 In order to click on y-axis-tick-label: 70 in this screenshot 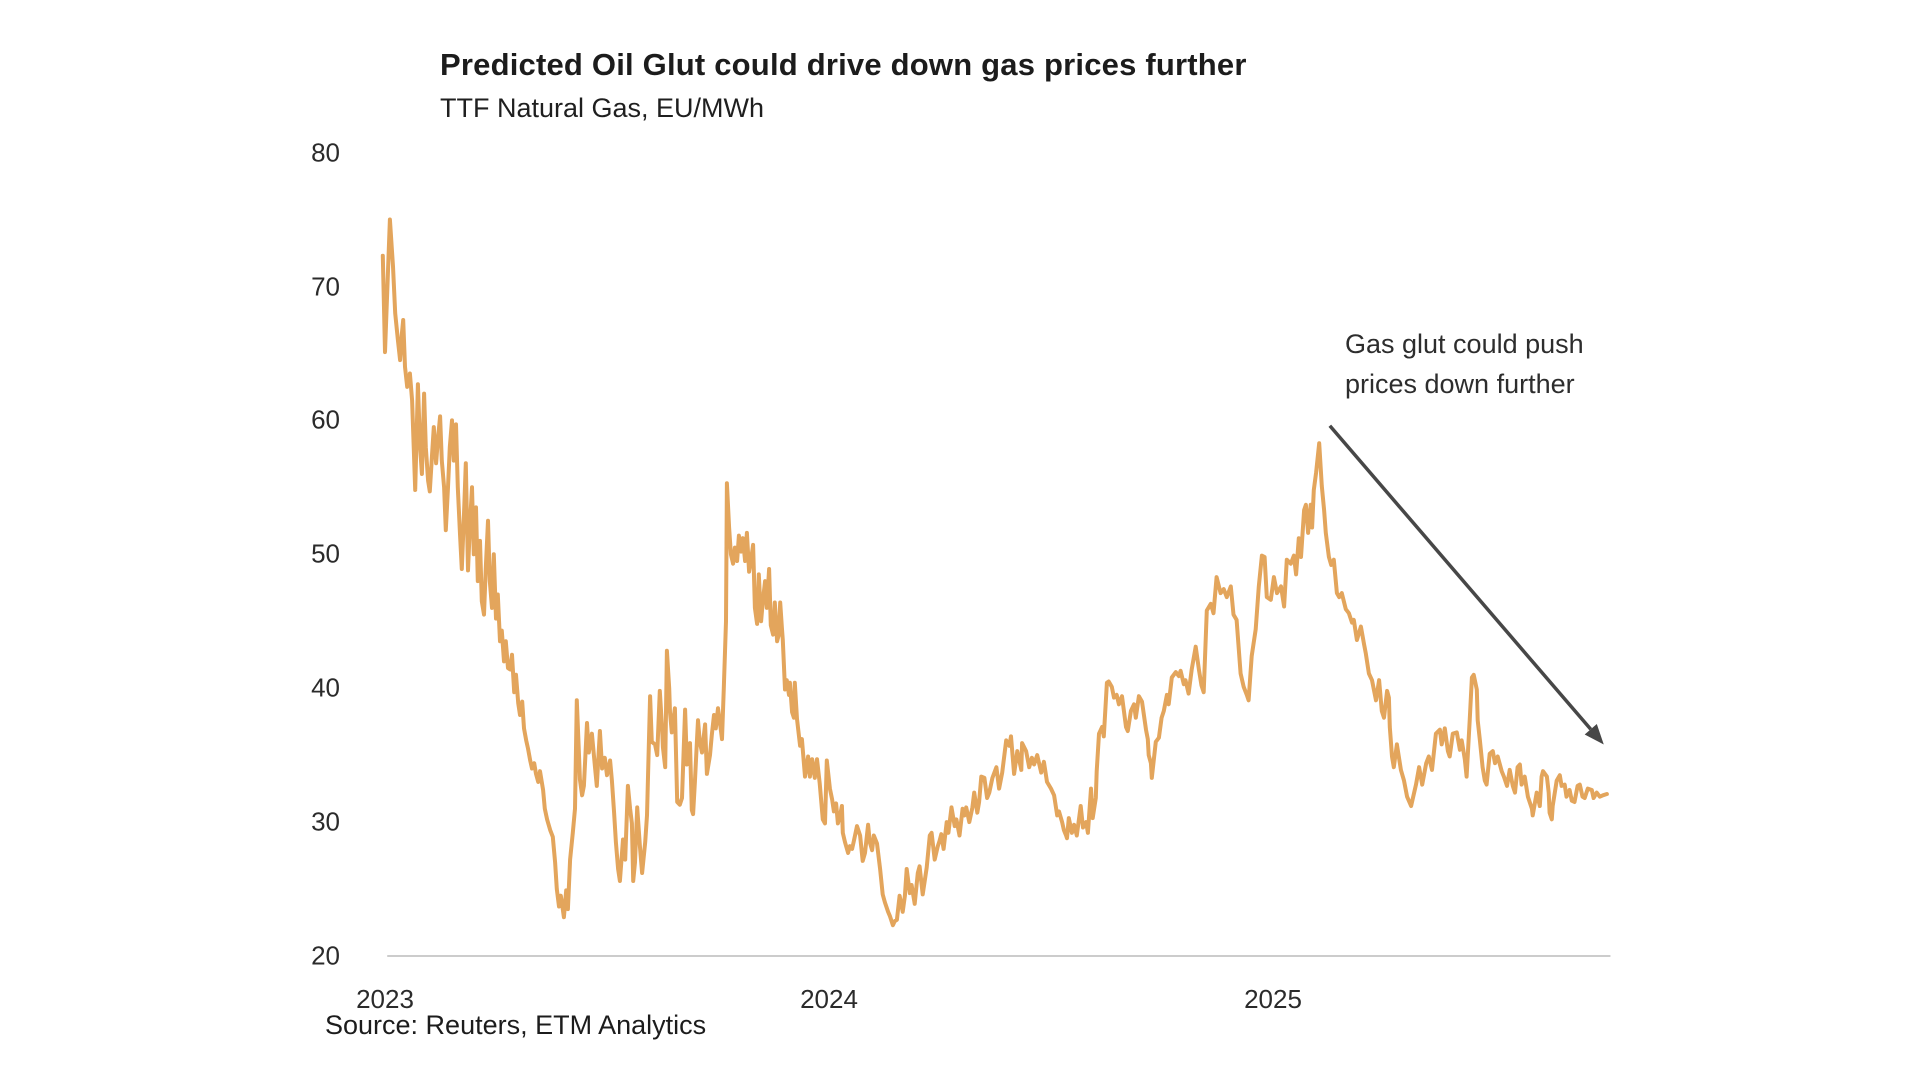, I will do `click(325, 286)`.